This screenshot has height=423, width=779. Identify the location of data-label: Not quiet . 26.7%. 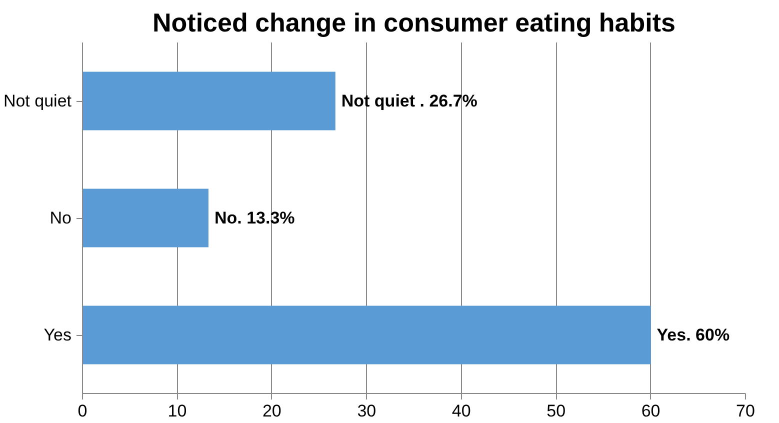
(409, 101).